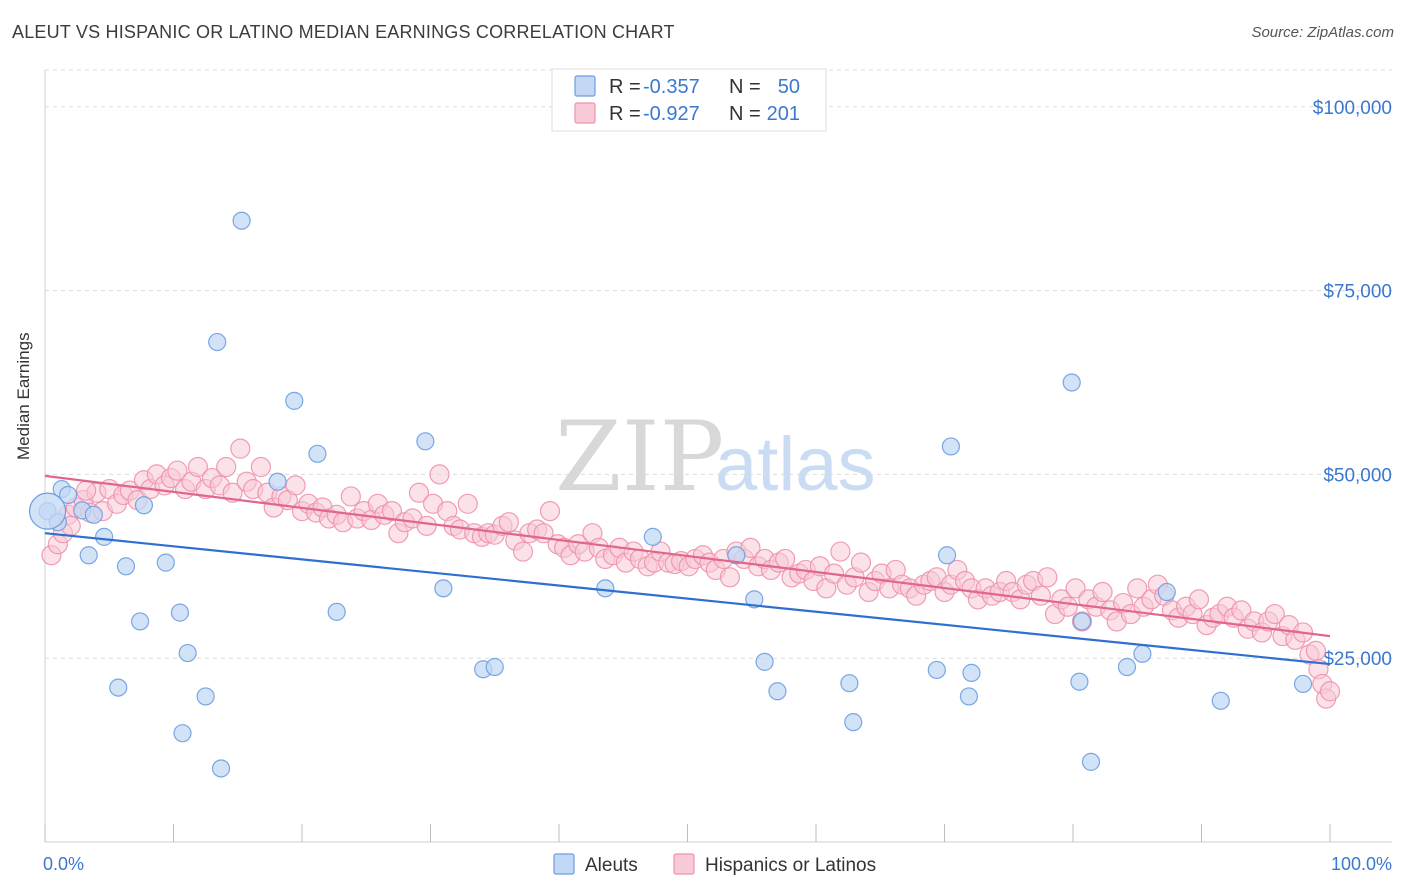 This screenshot has height=892, width=1406. I want to click on y-tick-label: $100,000, so click(1352, 108).